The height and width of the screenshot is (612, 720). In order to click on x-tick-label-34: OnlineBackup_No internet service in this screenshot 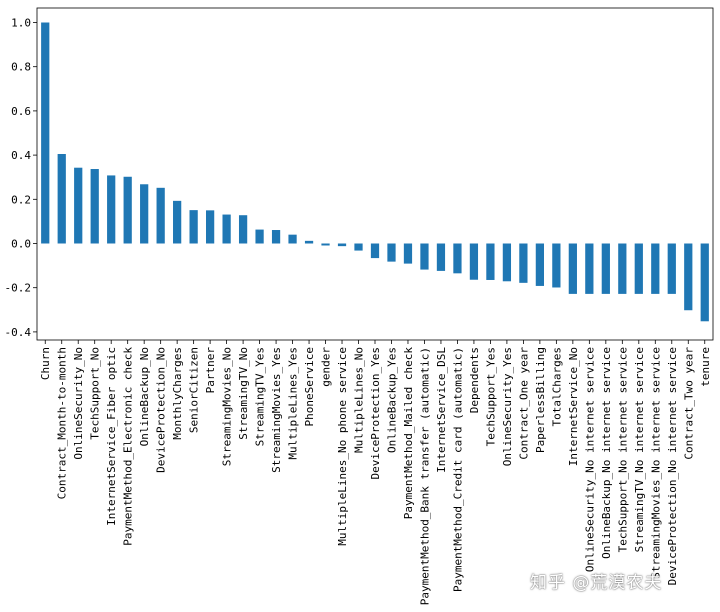, I will do `click(606, 453)`.